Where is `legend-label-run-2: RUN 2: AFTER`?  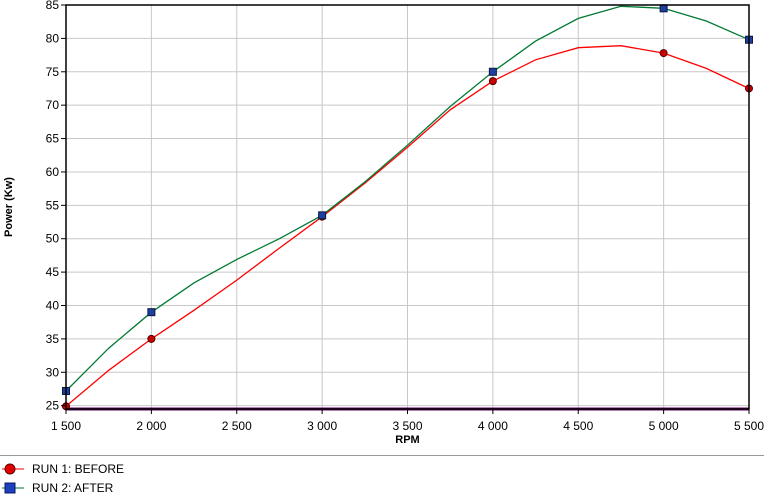 legend-label-run-2: RUN 2: AFTER is located at coordinates (73, 488).